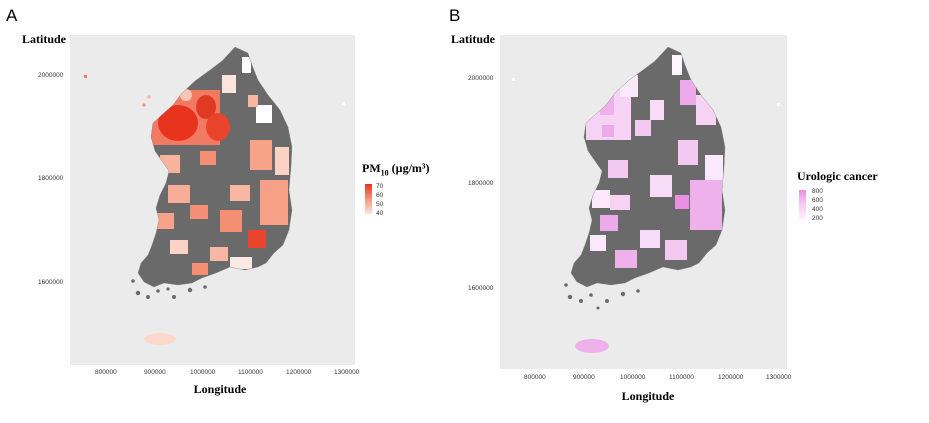 Image resolution: width=929 pixels, height=423 pixels. I want to click on panel-a-legend-tick: 60, so click(380, 195).